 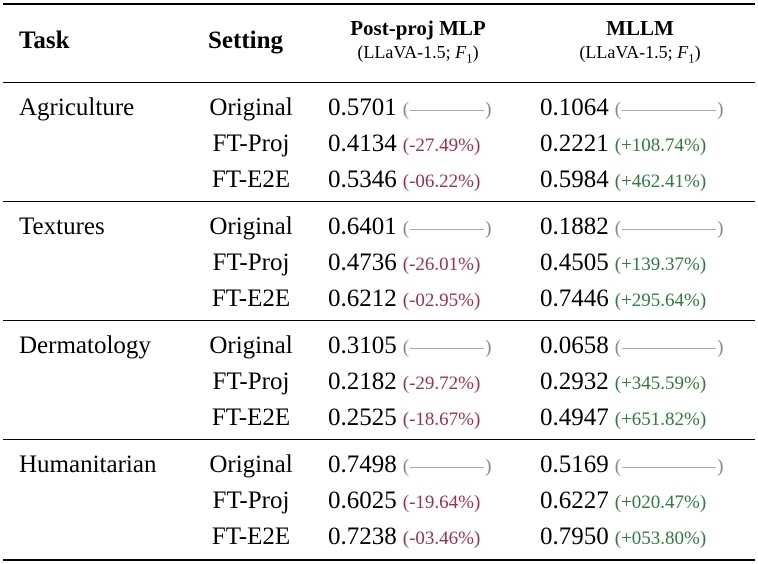 I want to click on mllm-cell: 0.6227 (+020.47%), so click(x=623, y=502).